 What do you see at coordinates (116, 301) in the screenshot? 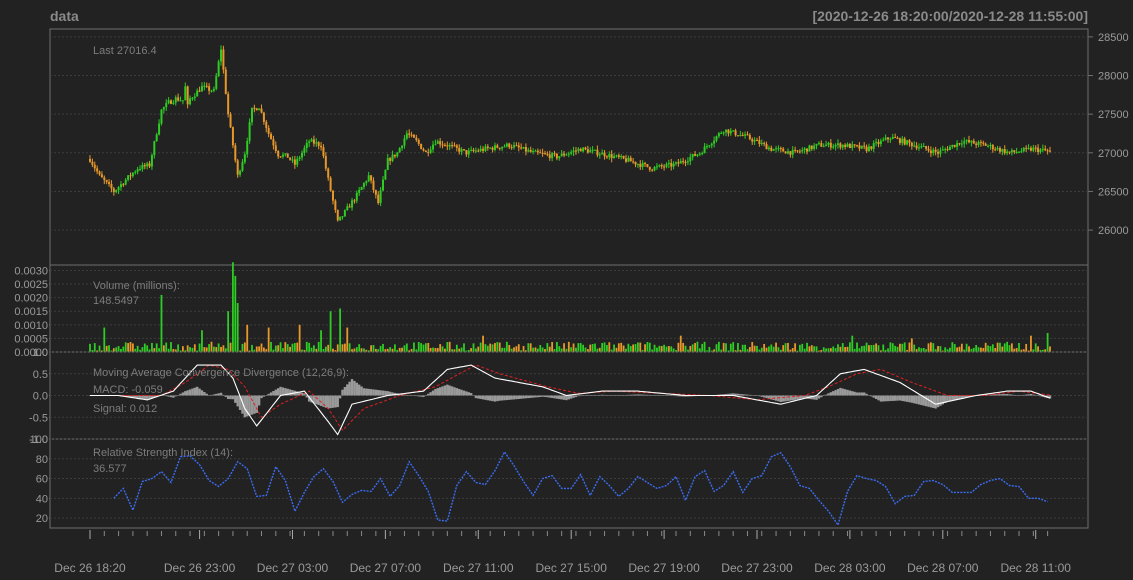
I see `volume-last-value: 148.5497` at bounding box center [116, 301].